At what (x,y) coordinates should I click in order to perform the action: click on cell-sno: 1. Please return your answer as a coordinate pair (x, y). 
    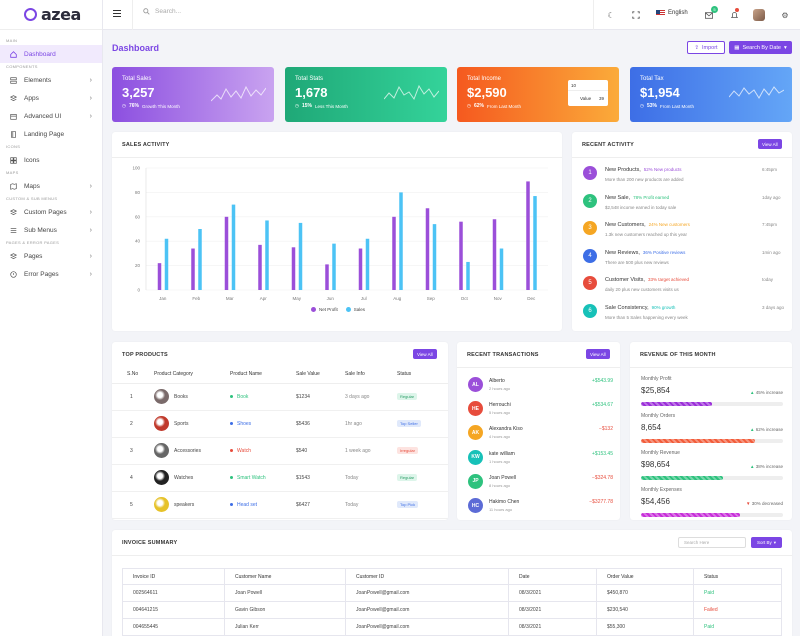
    Looking at the image, I should click on (133, 397).